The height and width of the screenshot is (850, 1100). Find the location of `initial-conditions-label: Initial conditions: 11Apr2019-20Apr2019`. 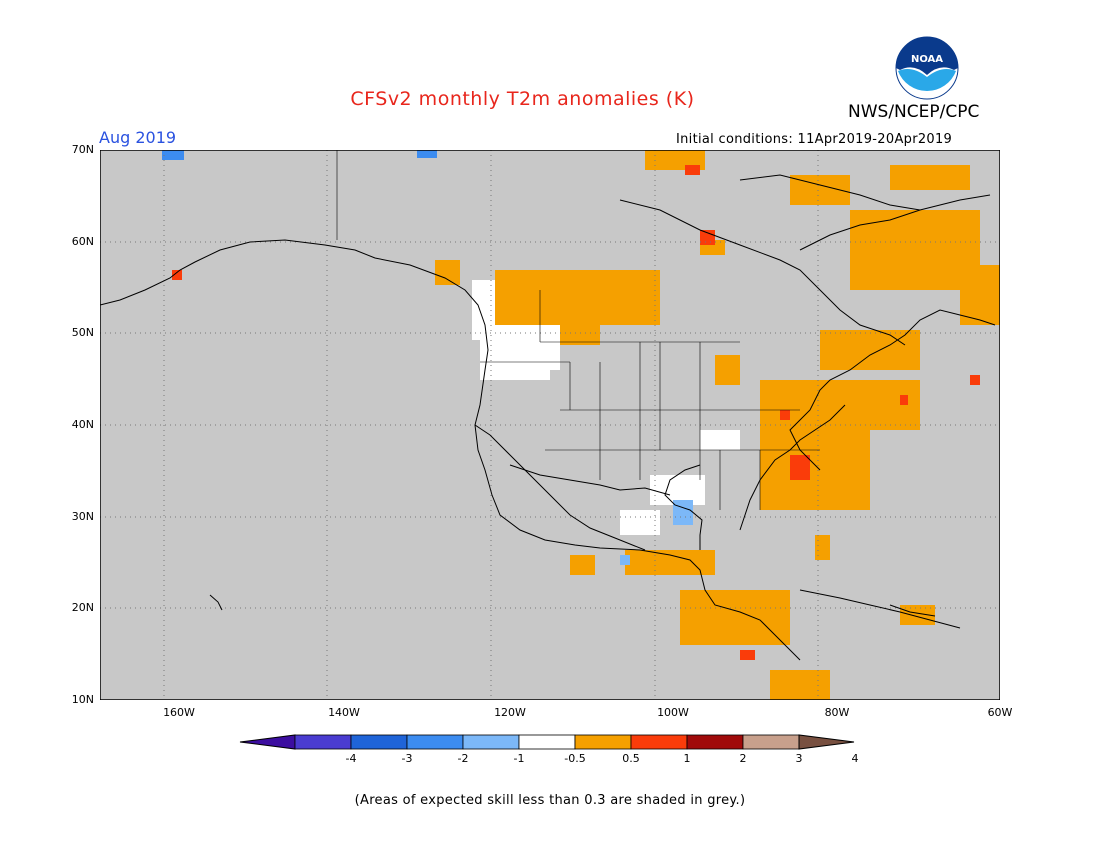

initial-conditions-label: Initial conditions: 11Apr2019-20Apr2019 is located at coordinates (814, 139).